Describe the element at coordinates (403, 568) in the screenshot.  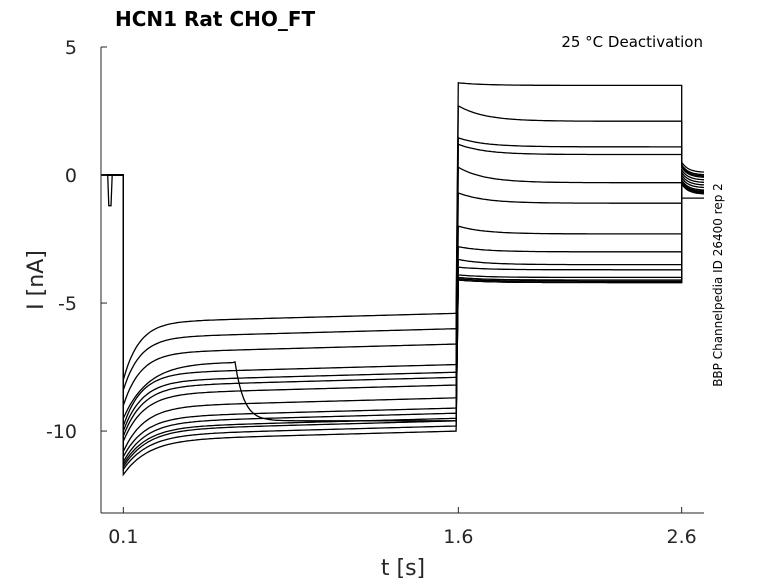
I see `x-axis-label: t [s]` at that location.